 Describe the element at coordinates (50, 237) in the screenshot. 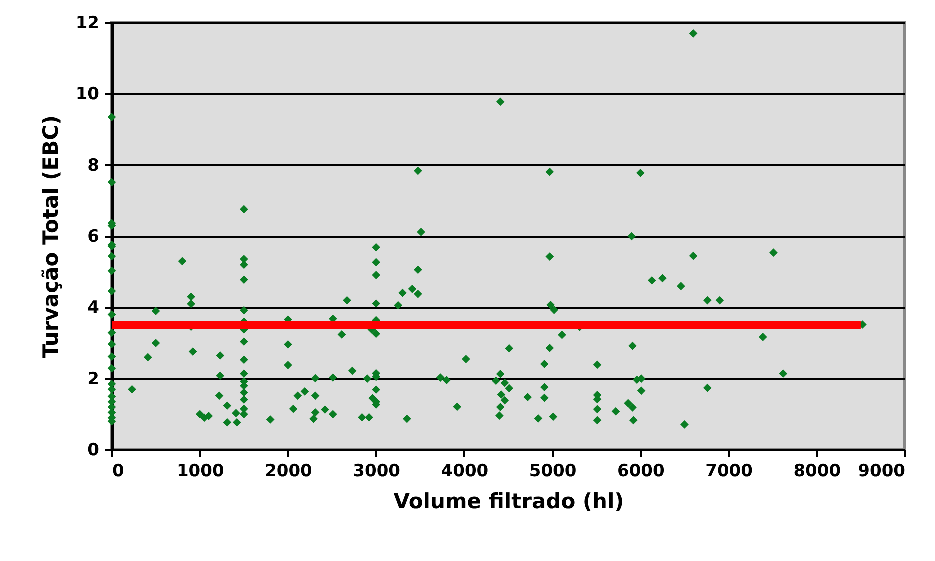

I see `y-axis-title: Turvação Total (EBC)` at that location.